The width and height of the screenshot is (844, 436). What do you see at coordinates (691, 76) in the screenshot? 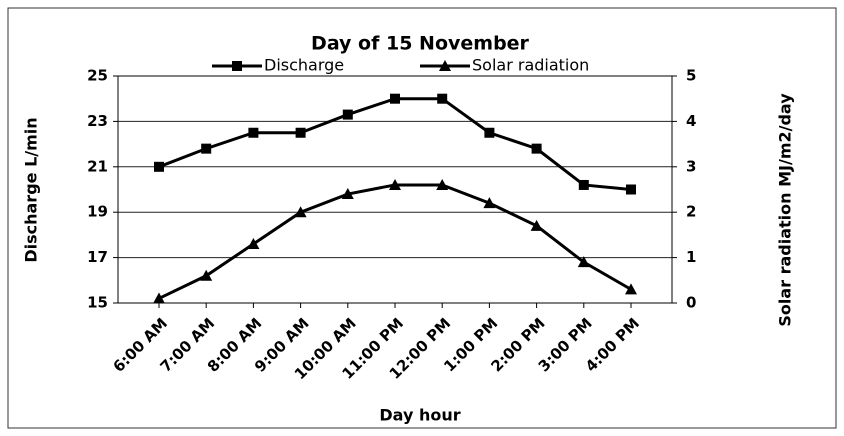
I see `y2-tick-label: 5` at bounding box center [691, 76].